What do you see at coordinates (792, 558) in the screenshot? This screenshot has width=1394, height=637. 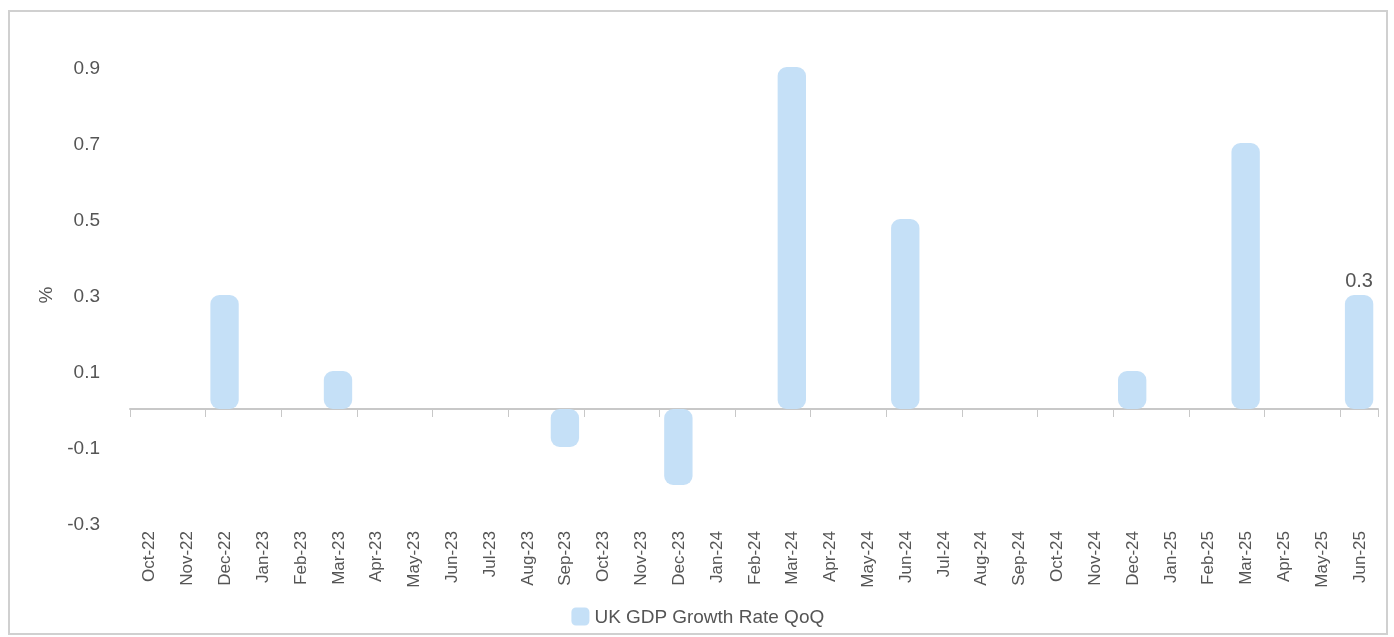 I see `x-tick-label: Mar-24` at bounding box center [792, 558].